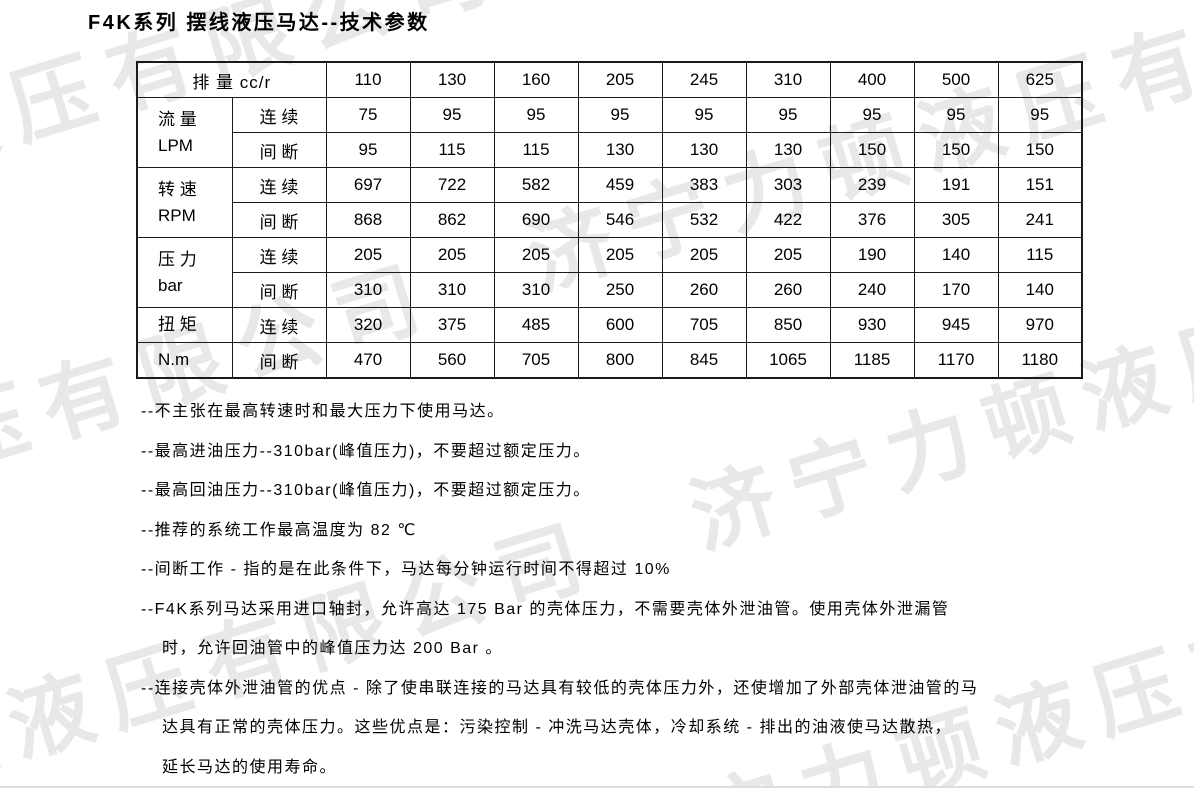 This screenshot has width=1194, height=788. I want to click on value-cell: 151, so click(1040, 185).